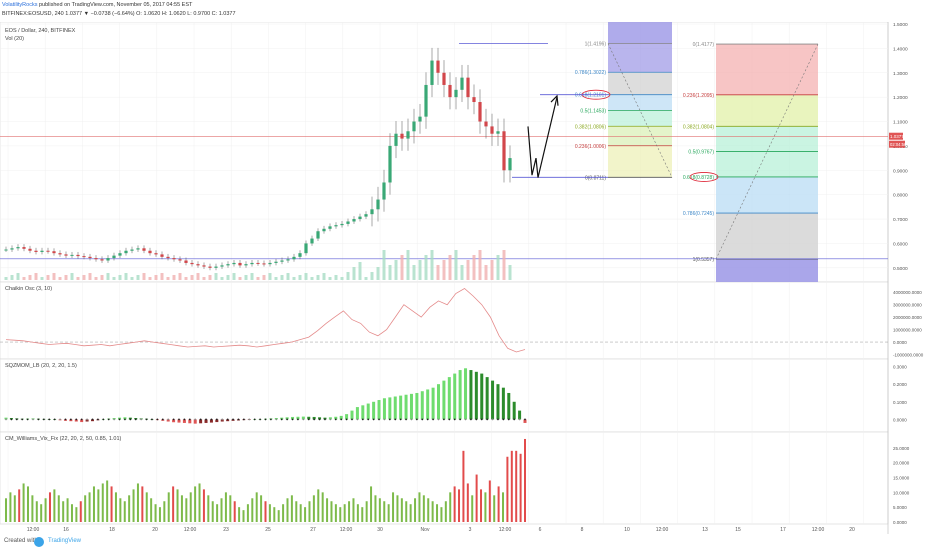  Describe the element at coordinates (907, 317) in the screenshot. I see `chaikin-tick-label: 2000000.0000` at that location.